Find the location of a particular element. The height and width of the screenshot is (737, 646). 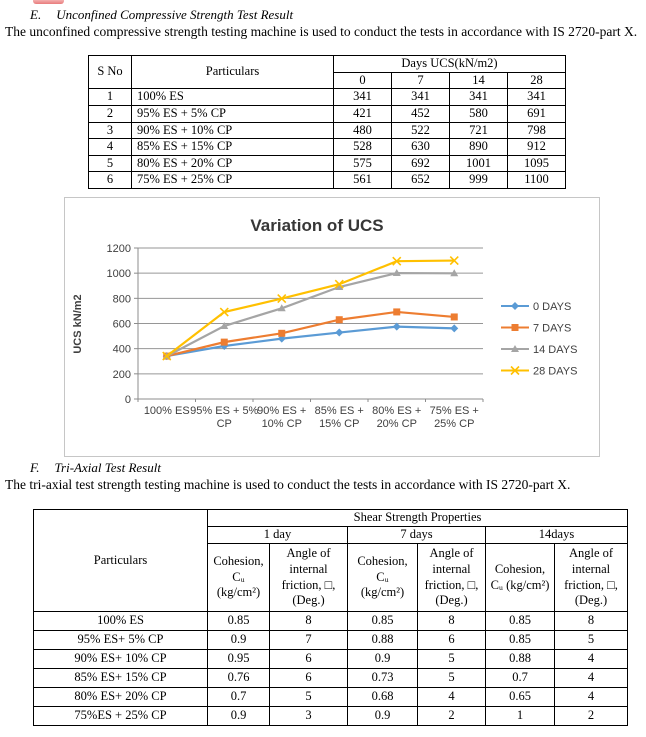

section-f-heading: F. Tri-Axial Test Result is located at coordinates (95, 468).